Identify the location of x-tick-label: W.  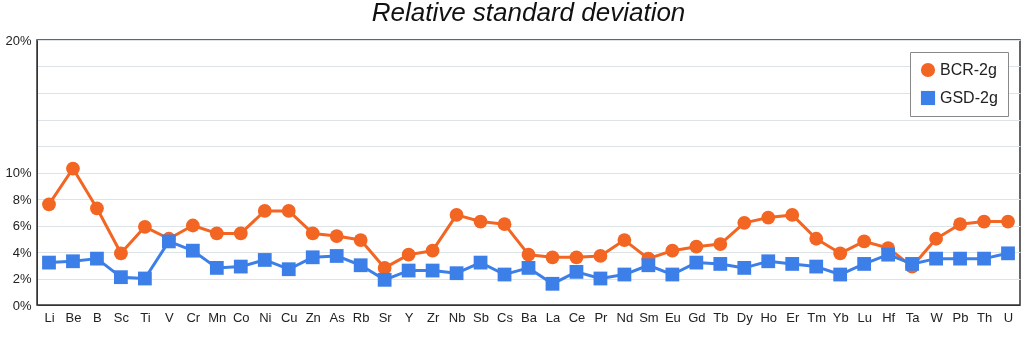
(937, 317).